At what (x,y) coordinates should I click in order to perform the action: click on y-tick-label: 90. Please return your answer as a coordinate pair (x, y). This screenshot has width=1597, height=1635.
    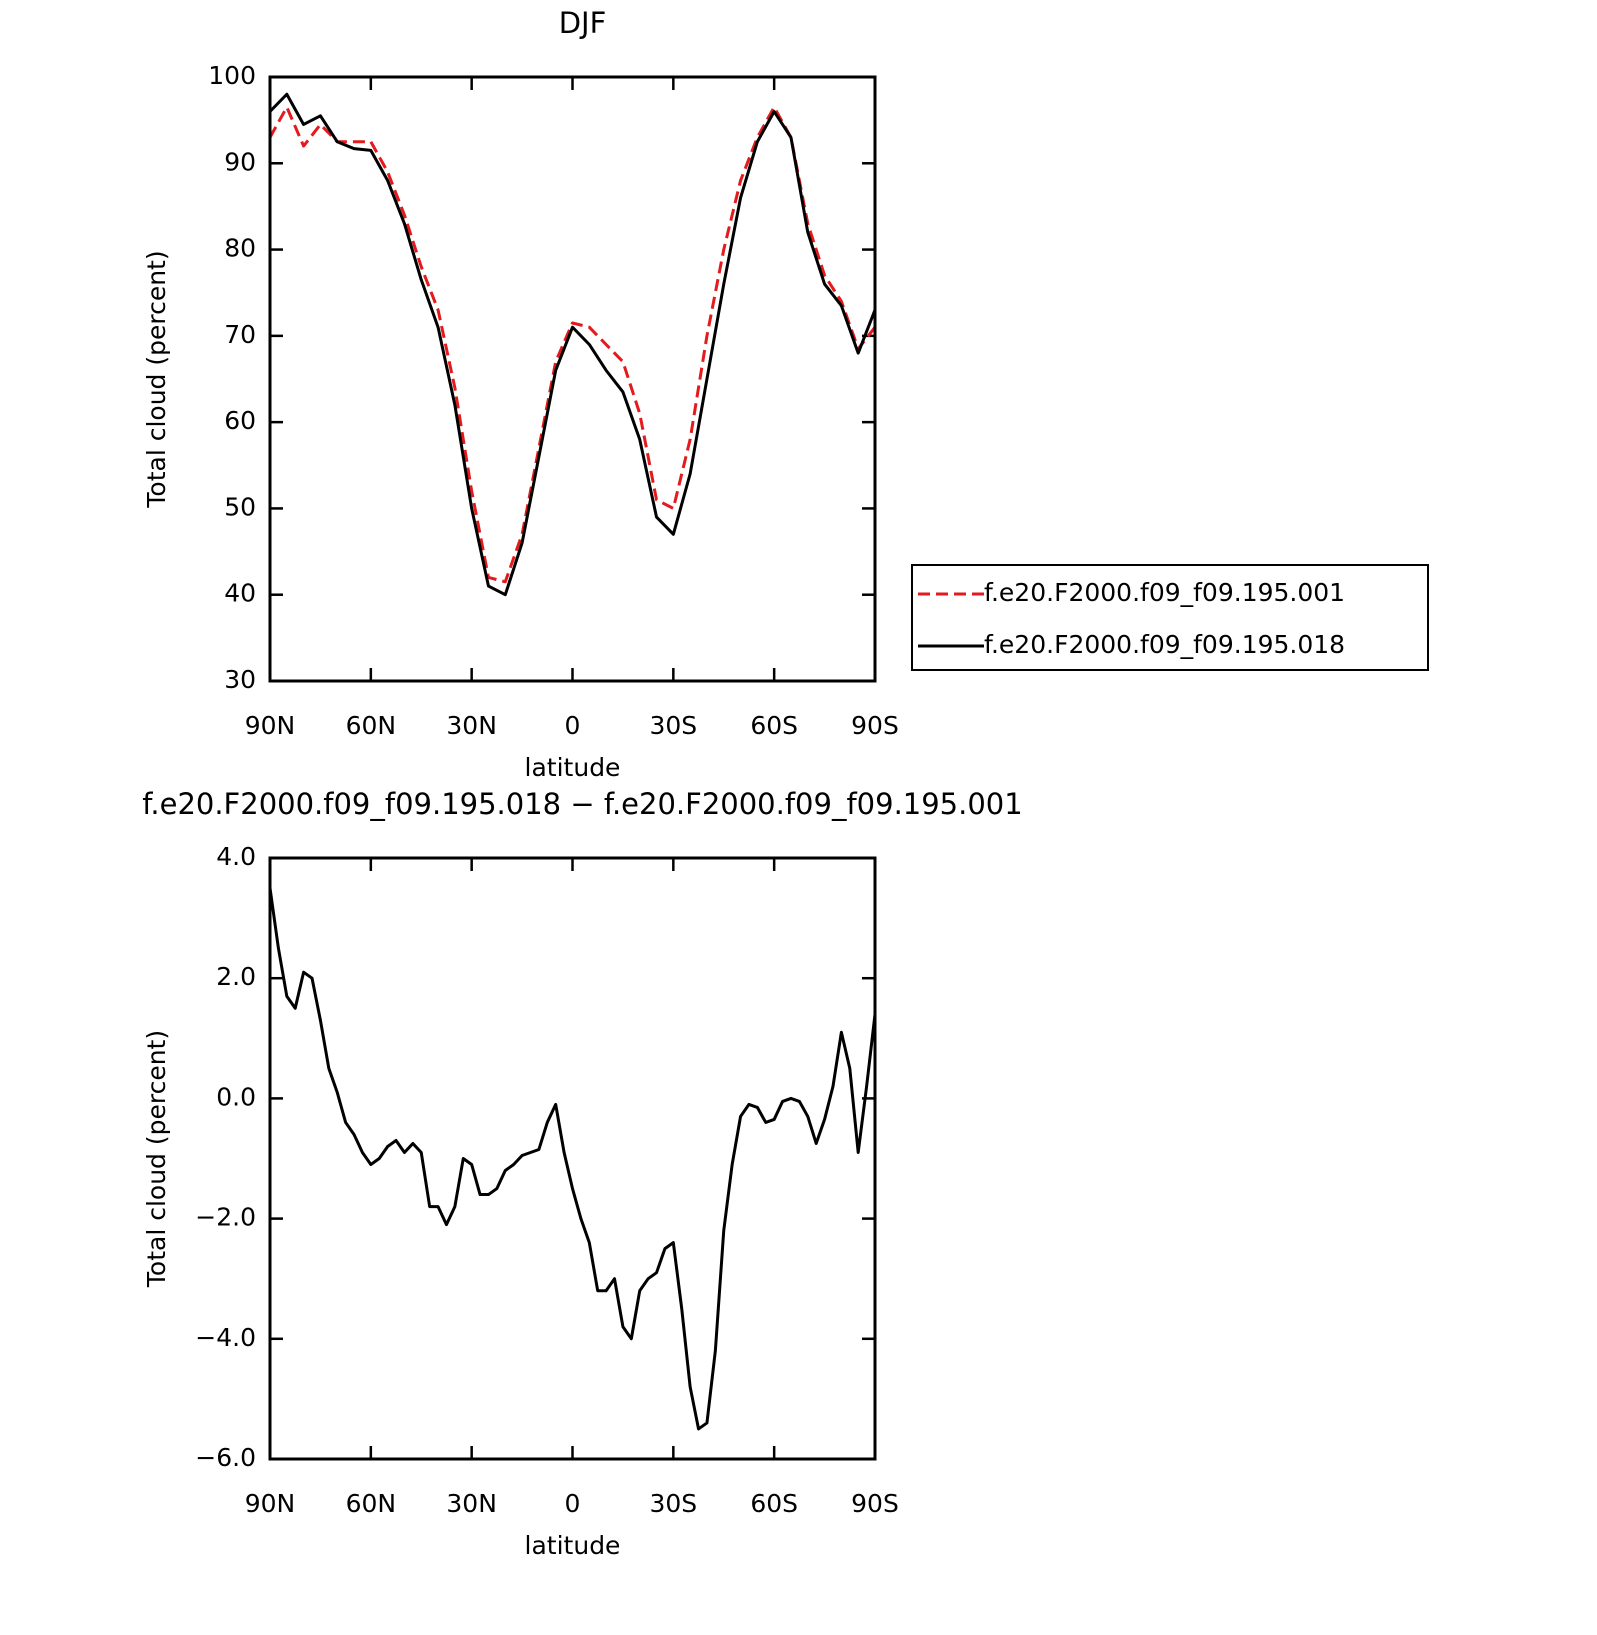
    Looking at the image, I should click on (240, 161).